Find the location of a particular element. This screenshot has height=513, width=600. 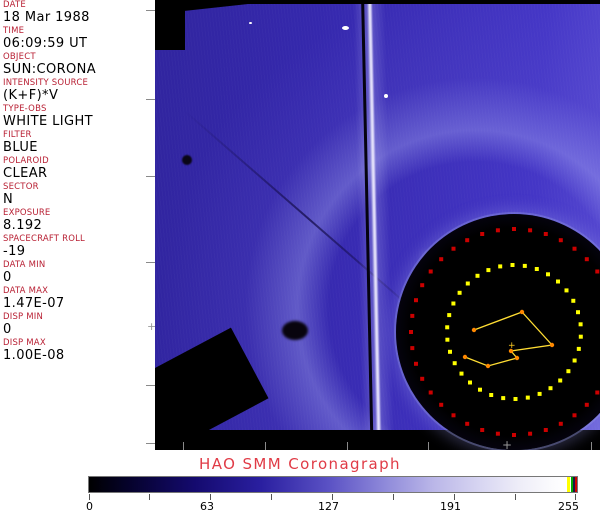

metadata-label: DISP MIN is located at coordinates (23, 317).